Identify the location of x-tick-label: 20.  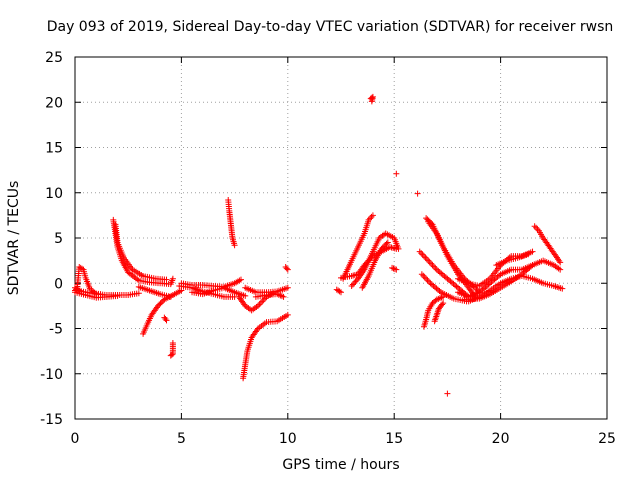
(501, 439).